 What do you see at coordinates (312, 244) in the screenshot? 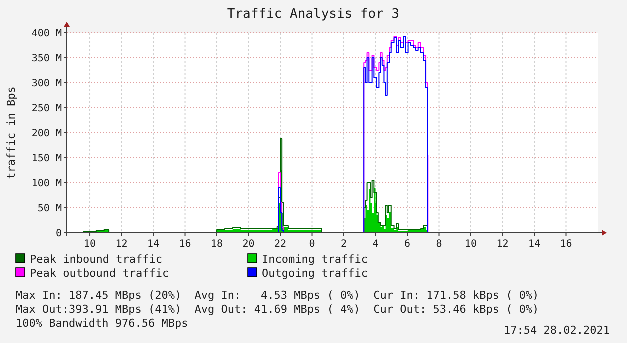
I see `x-tick-label: 0` at bounding box center [312, 244].